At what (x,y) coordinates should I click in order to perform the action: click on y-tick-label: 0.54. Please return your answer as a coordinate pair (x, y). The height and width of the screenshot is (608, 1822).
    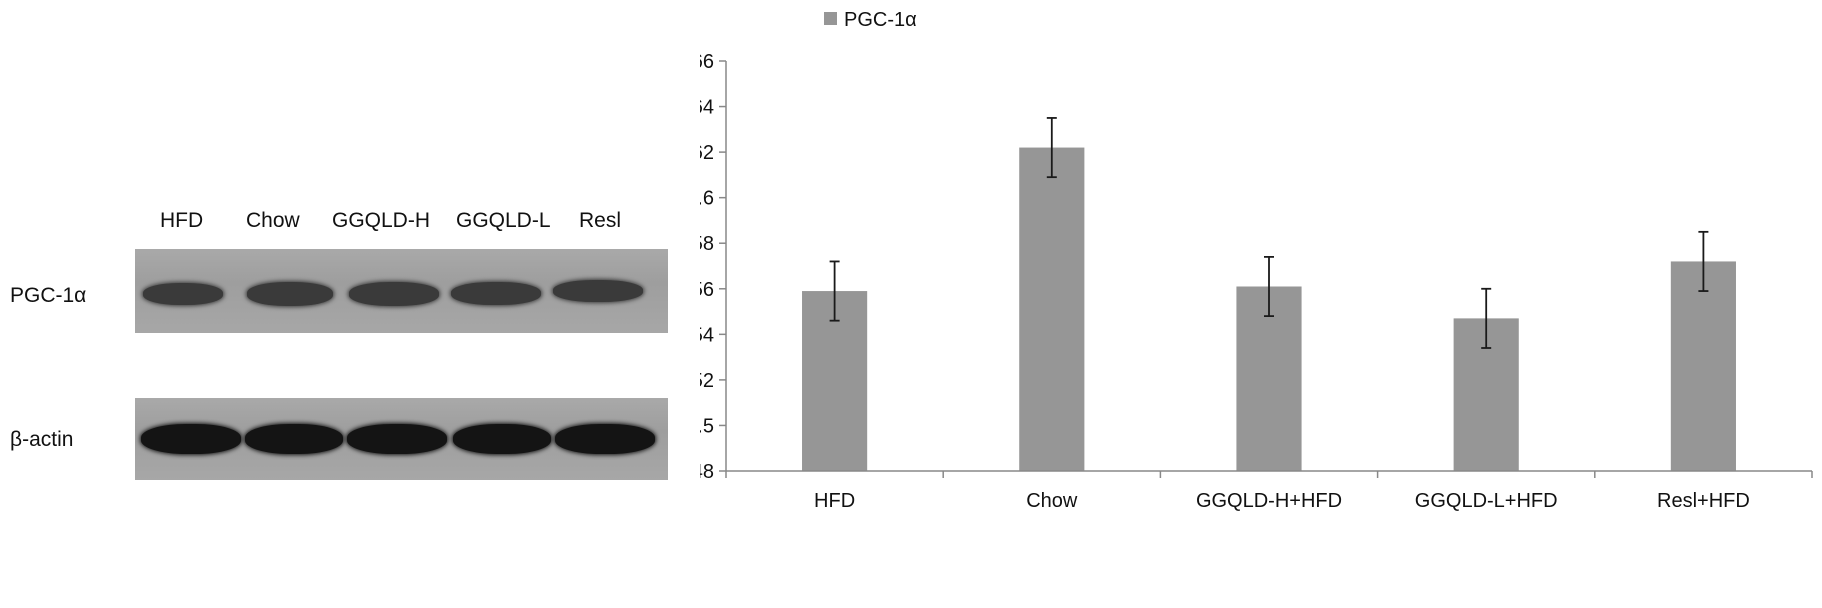
    Looking at the image, I should click on (707, 335).